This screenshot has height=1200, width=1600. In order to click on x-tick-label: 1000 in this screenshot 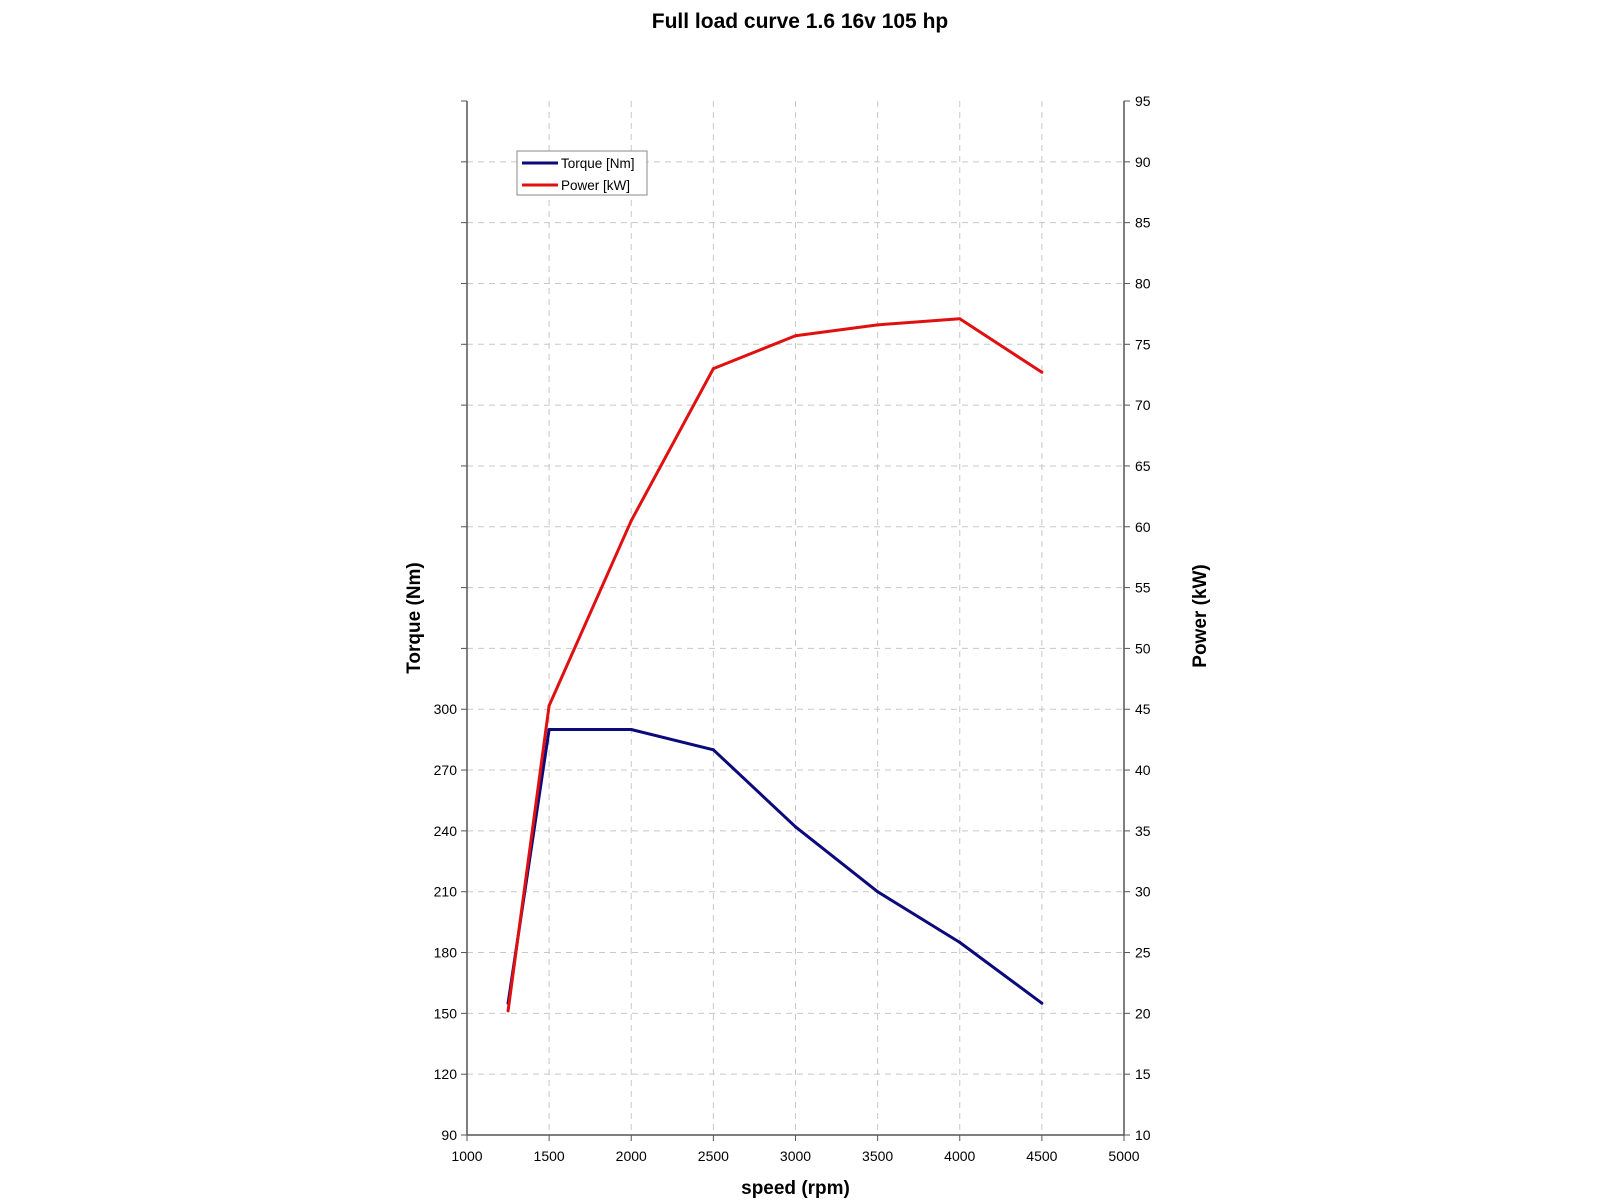, I will do `click(466, 1156)`.